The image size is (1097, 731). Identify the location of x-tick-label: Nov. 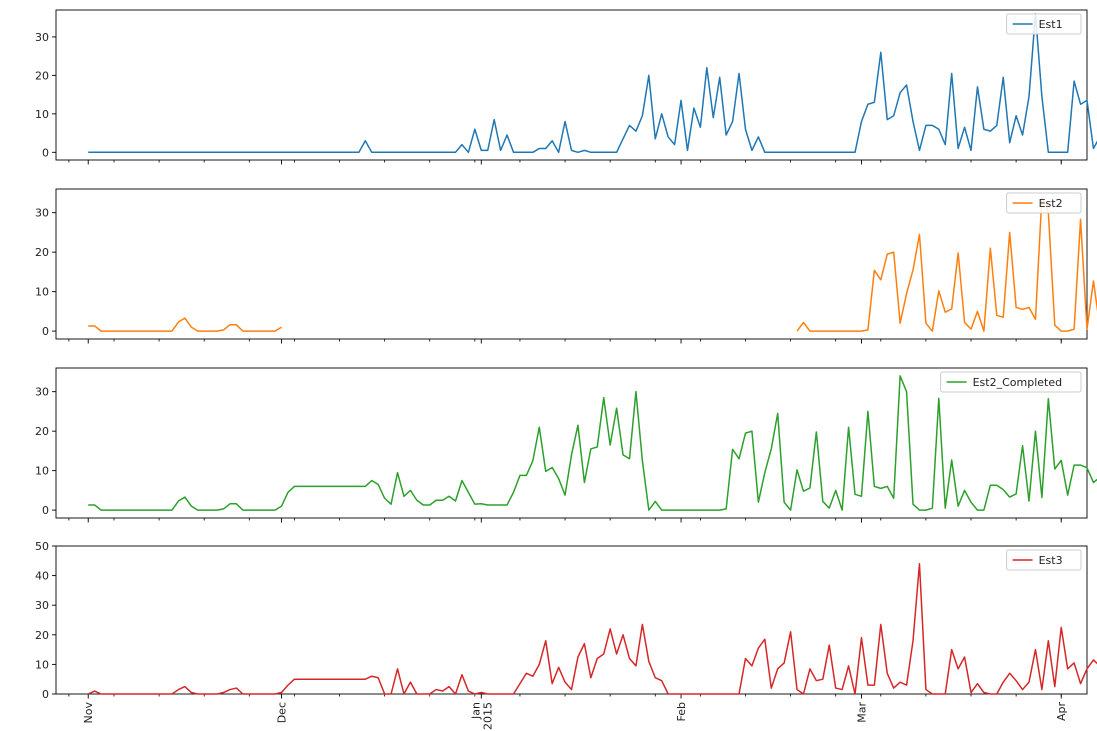
(88, 713).